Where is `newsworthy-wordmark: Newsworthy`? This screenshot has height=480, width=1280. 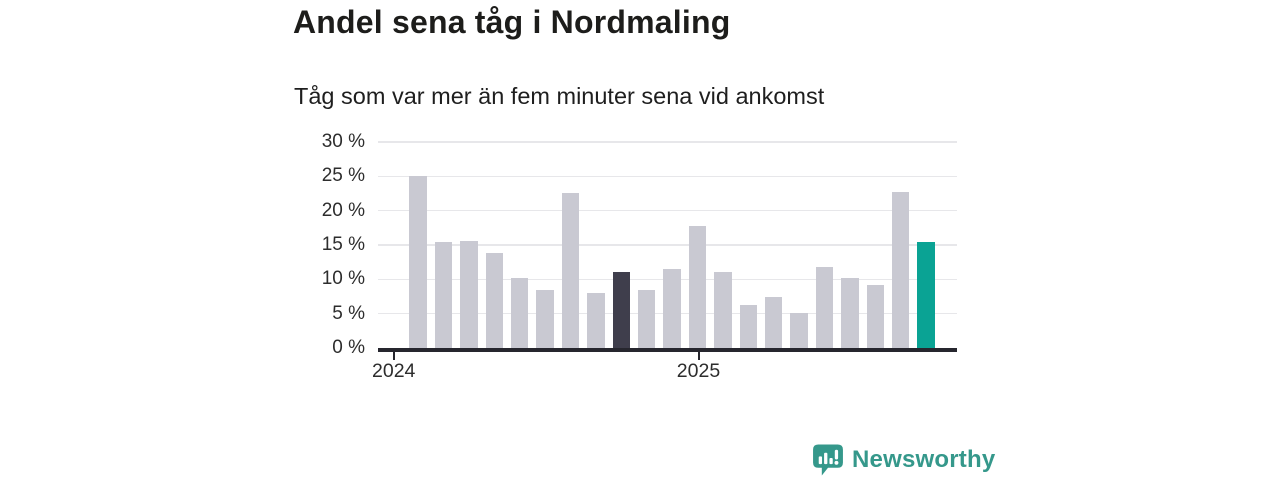 newsworthy-wordmark: Newsworthy is located at coordinates (924, 459).